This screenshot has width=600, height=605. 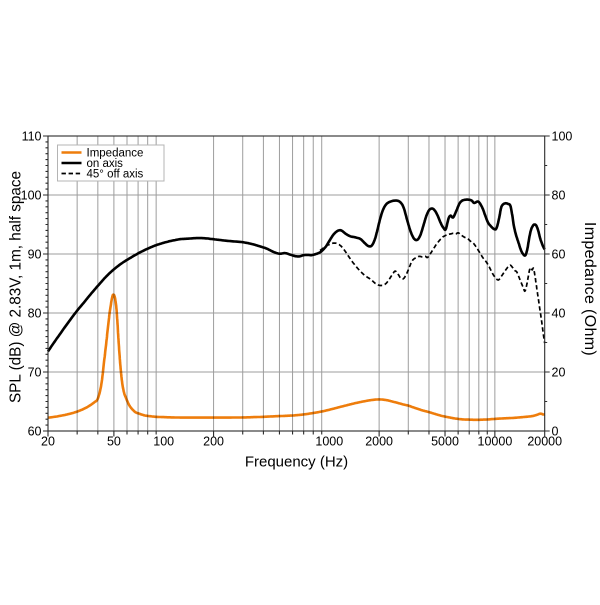 I want to click on svg-text: Impedance, so click(x=115, y=154).